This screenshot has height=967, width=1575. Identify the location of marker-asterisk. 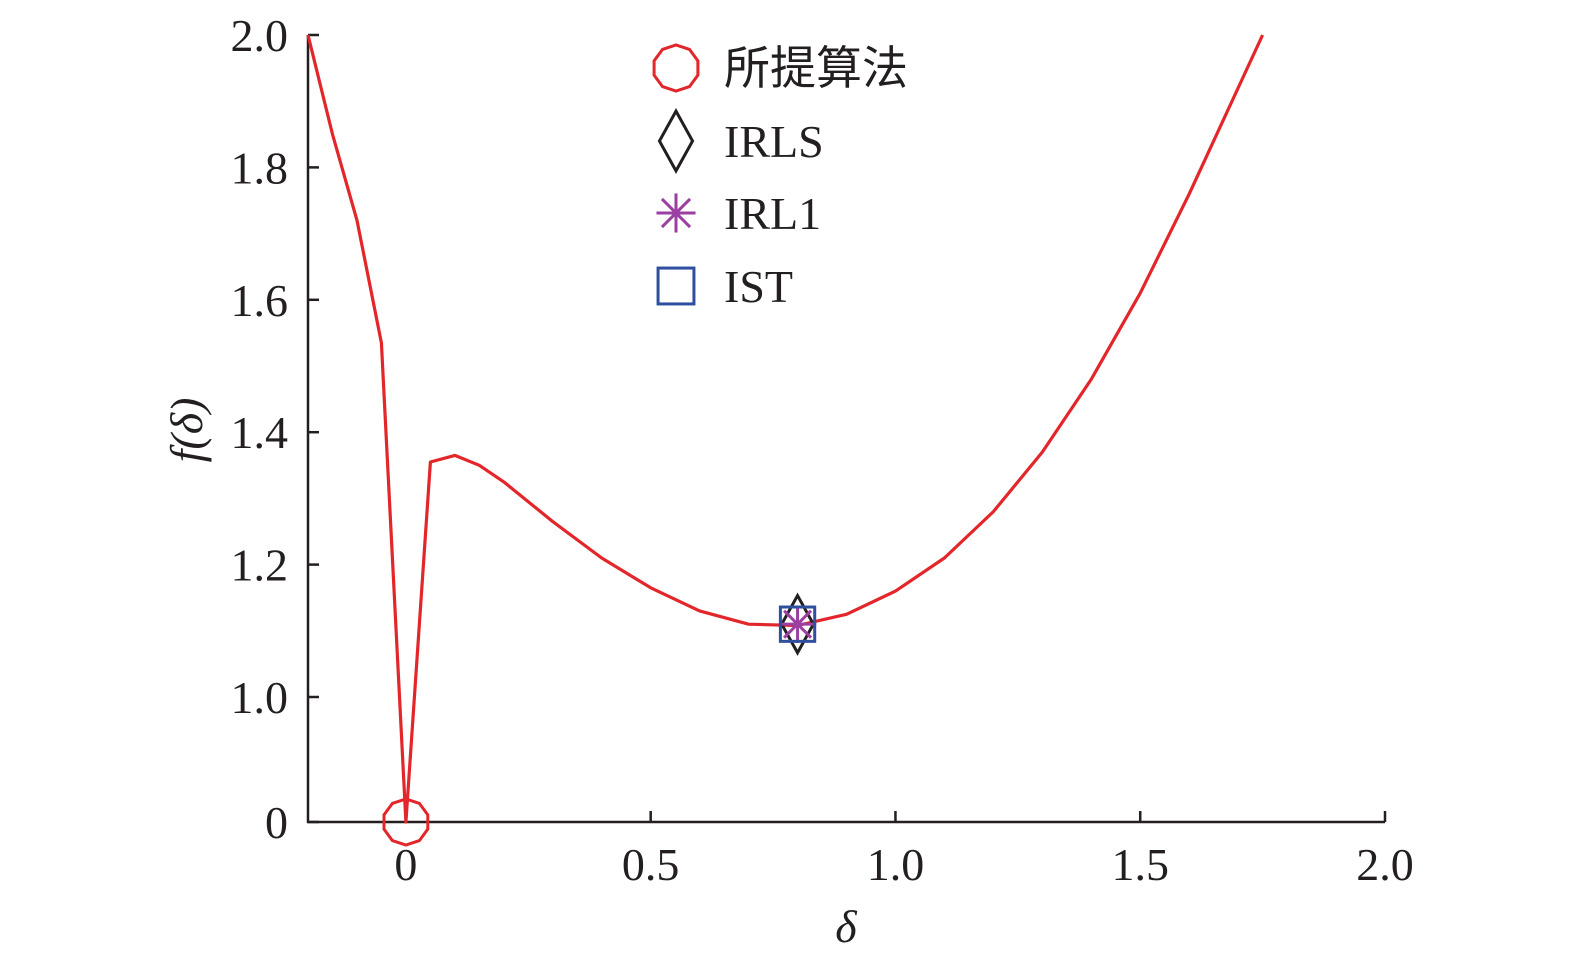
(797, 624).